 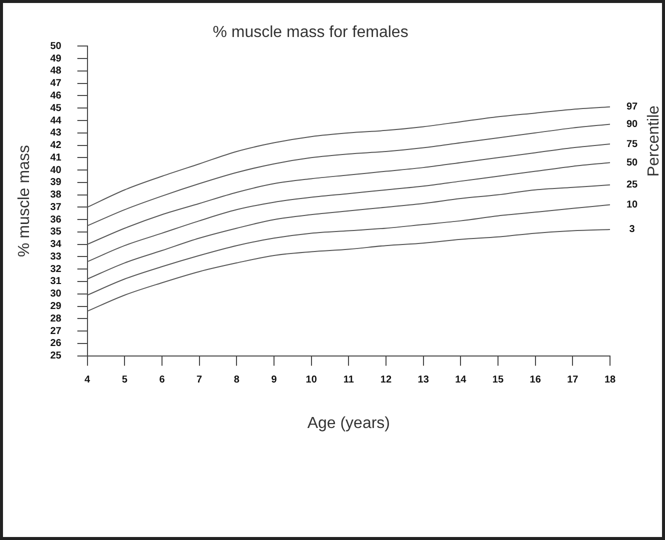 What do you see at coordinates (56, 244) in the screenshot?
I see `y-tick-label: 34` at bounding box center [56, 244].